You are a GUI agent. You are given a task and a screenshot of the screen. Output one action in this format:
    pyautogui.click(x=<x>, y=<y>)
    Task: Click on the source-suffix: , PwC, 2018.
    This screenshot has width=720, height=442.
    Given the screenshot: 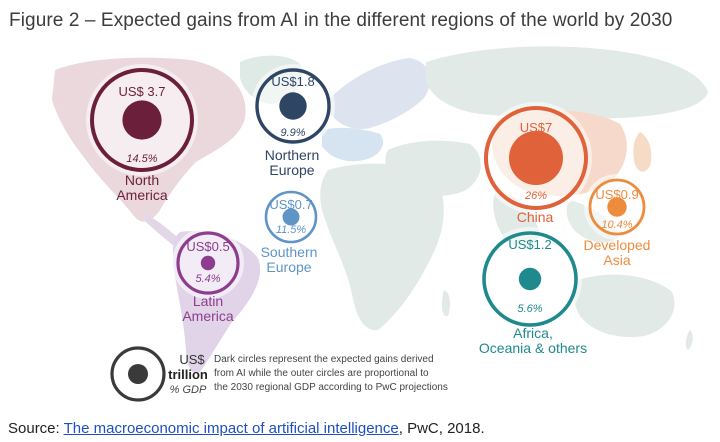 What is the action you would take?
    pyautogui.click(x=441, y=428)
    